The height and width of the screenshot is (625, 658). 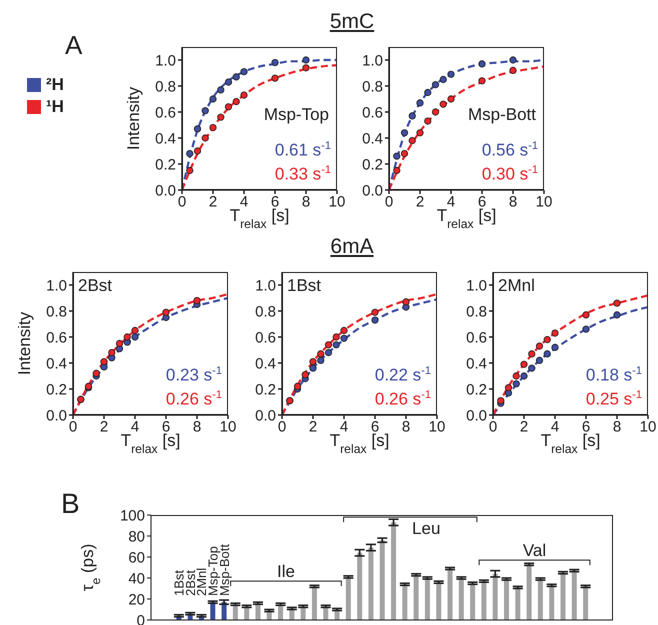 What do you see at coordinates (296, 114) in the screenshot?
I see `annotation: Msp-Top` at bounding box center [296, 114].